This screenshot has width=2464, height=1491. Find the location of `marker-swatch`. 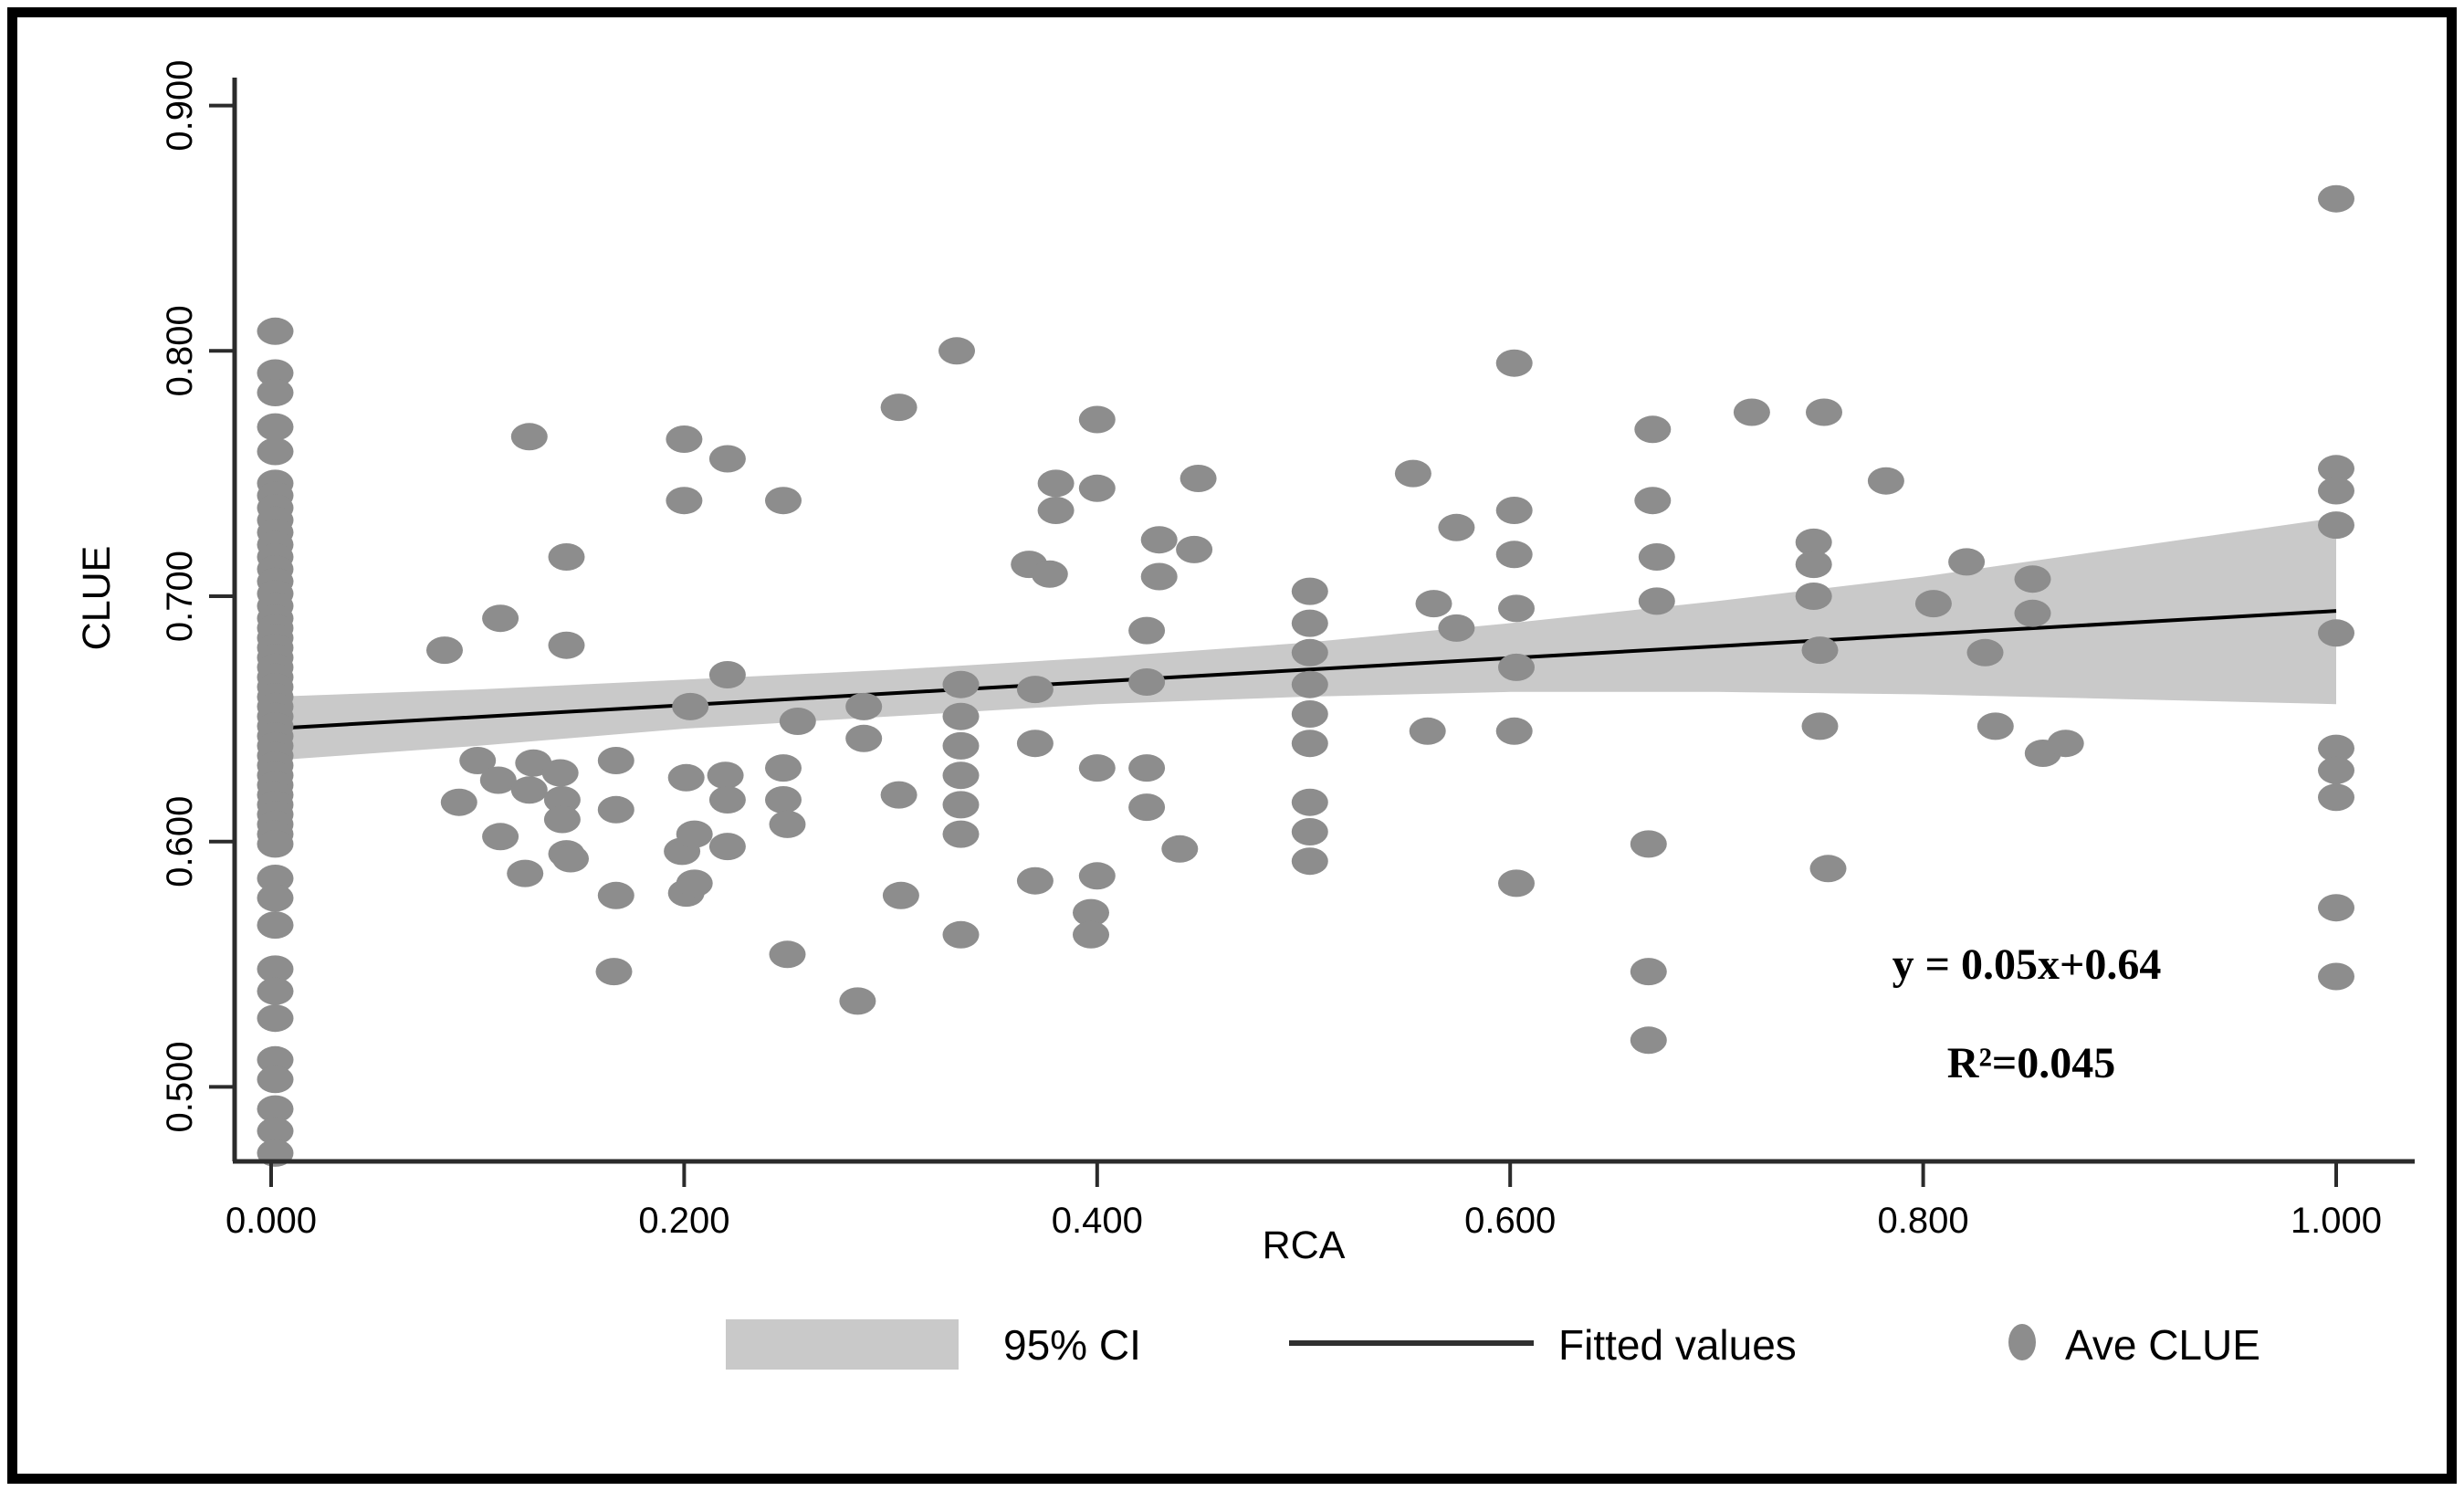

marker-swatch is located at coordinates (2022, 1342).